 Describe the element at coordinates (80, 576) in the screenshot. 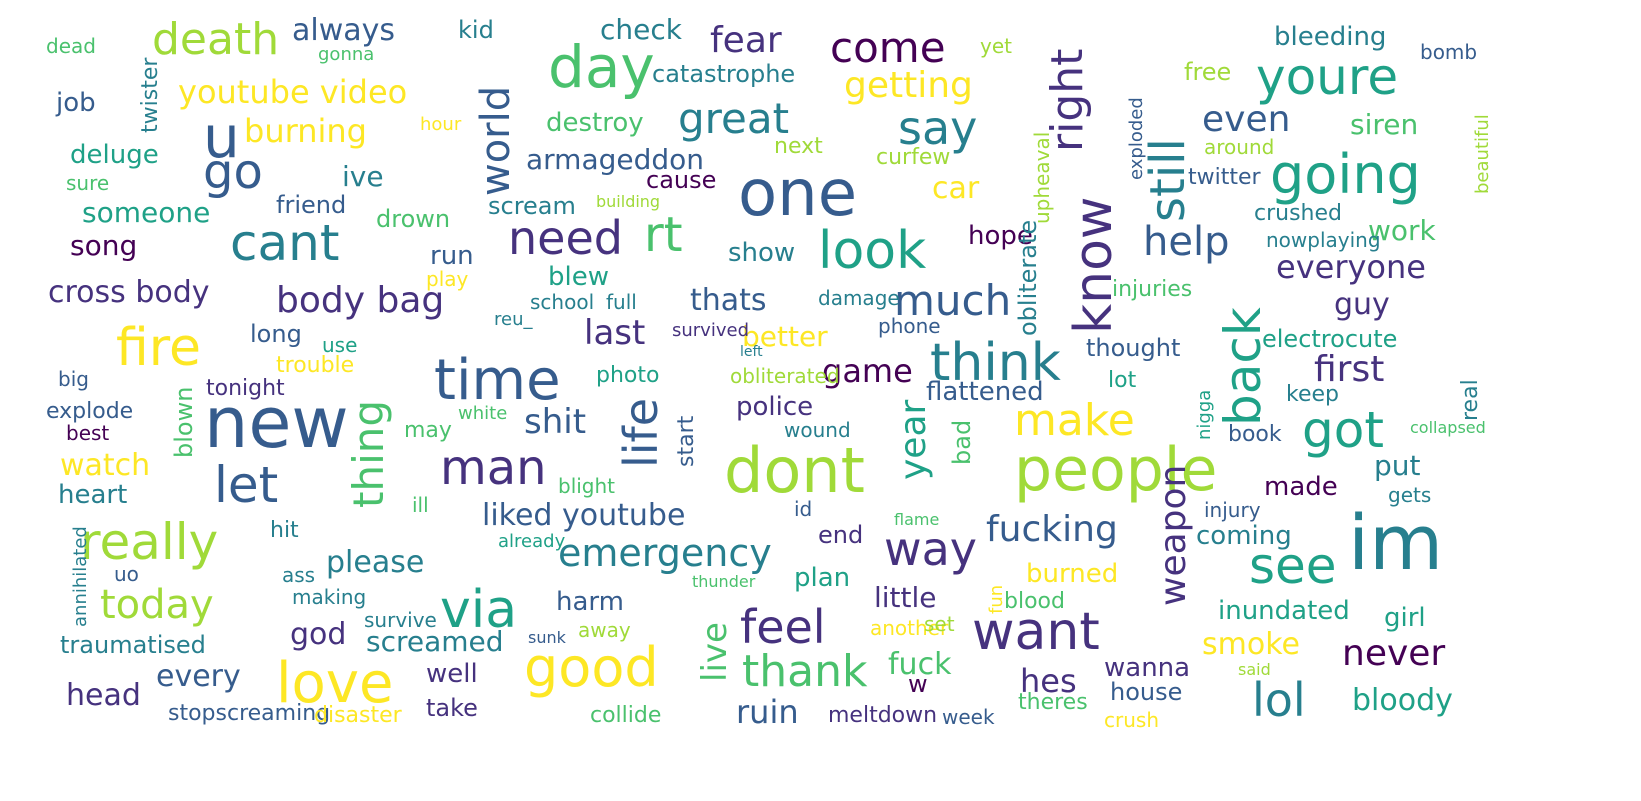

I see `word-cloud-word: annihilated` at that location.